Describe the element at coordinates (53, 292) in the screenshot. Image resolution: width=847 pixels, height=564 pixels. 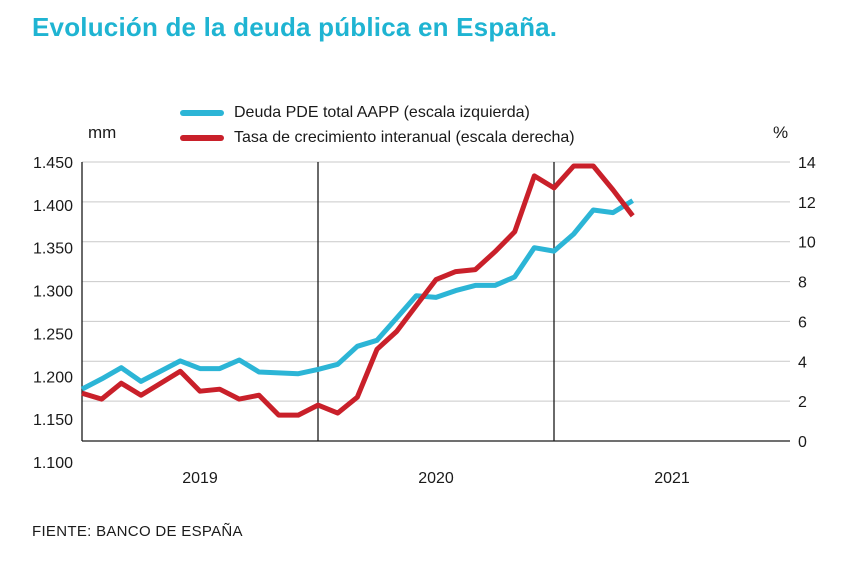
I see `left-tick-label-4: 1.300` at that location.